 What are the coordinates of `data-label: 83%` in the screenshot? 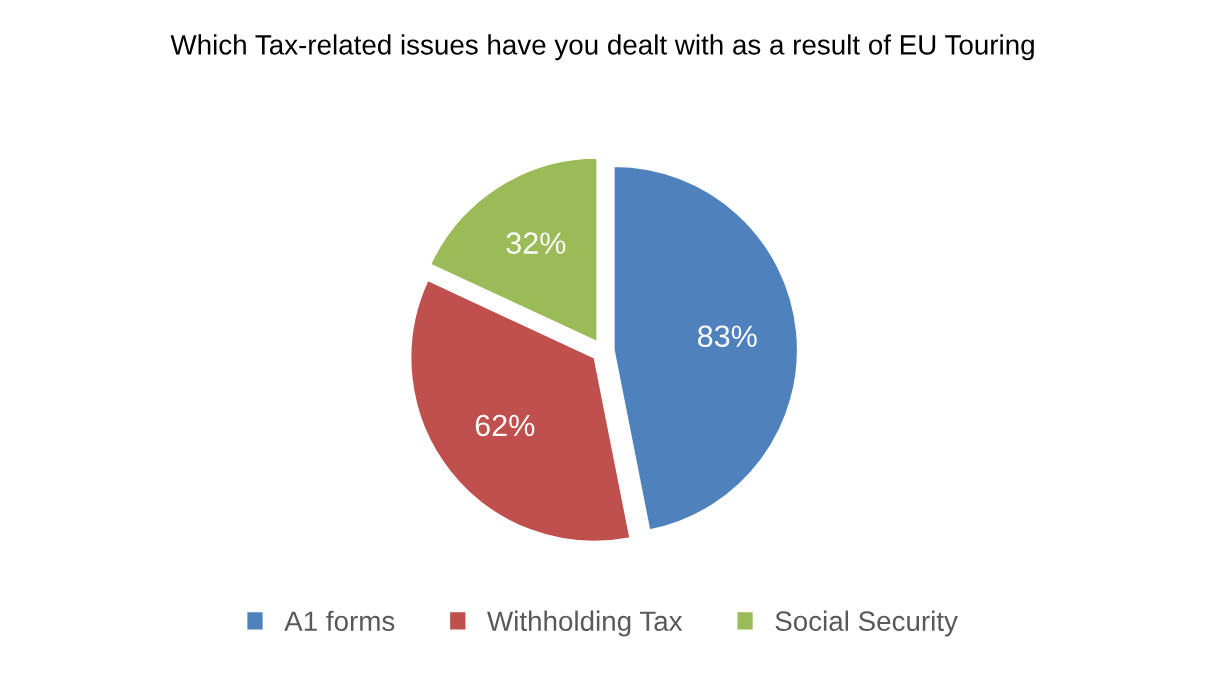 It's located at (727, 336).